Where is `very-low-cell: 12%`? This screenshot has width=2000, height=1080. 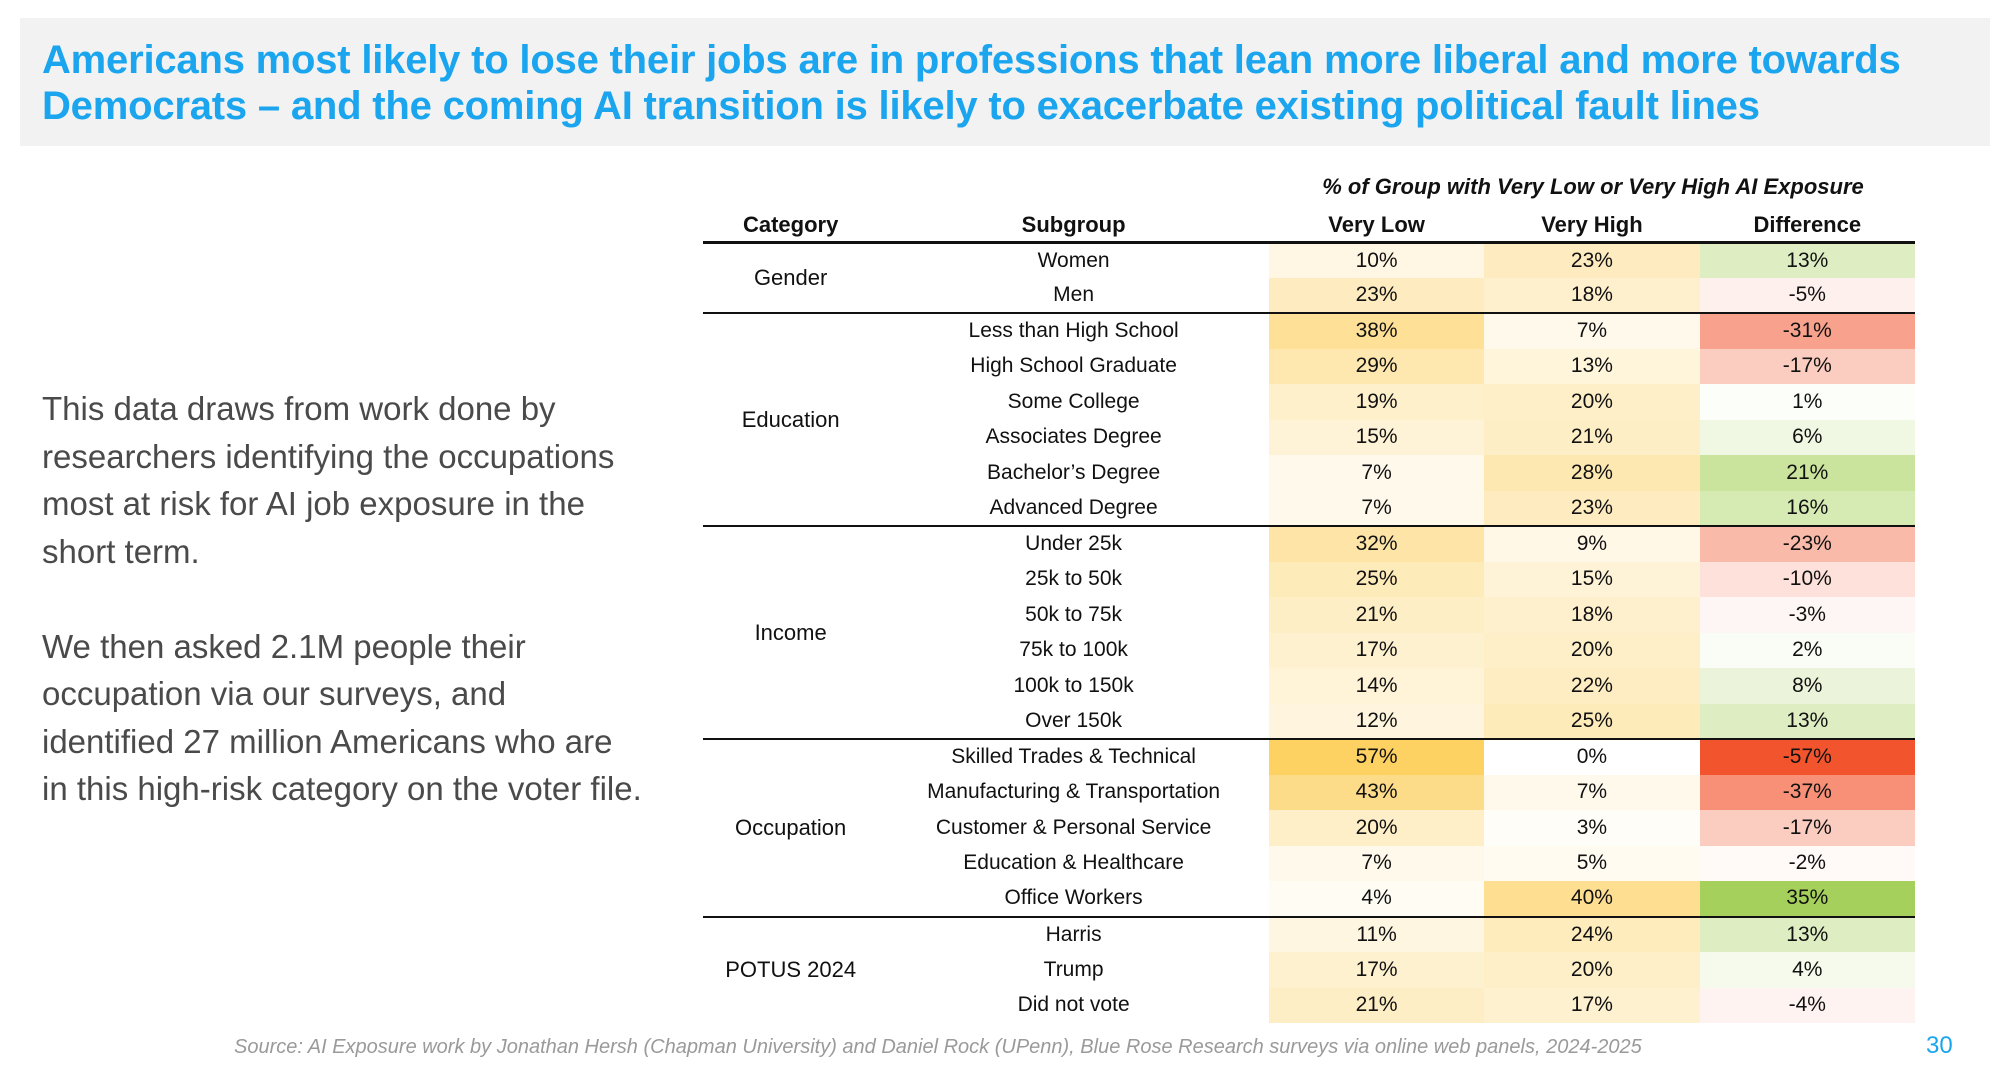 very-low-cell: 12% is located at coordinates (1376, 721).